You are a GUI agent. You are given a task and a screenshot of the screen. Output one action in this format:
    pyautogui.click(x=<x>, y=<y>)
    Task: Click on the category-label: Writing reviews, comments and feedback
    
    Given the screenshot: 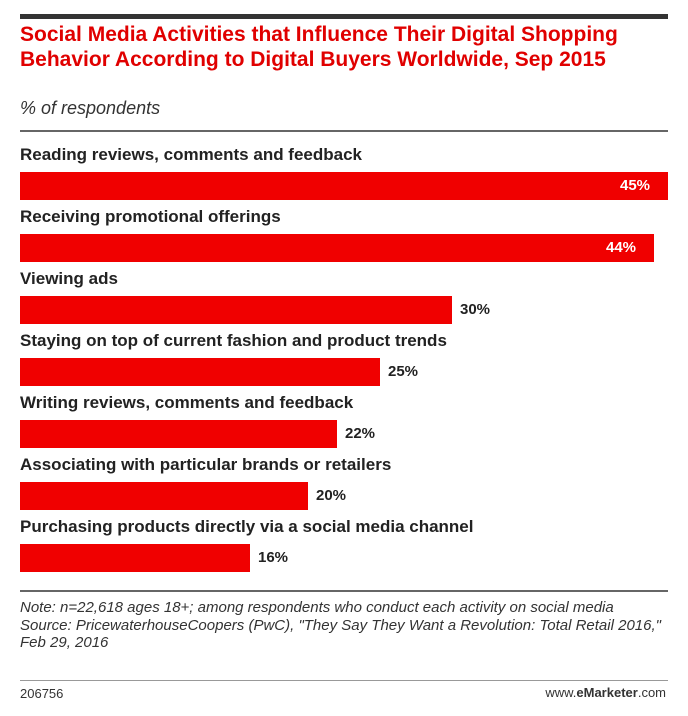 What is the action you would take?
    pyautogui.click(x=187, y=402)
    